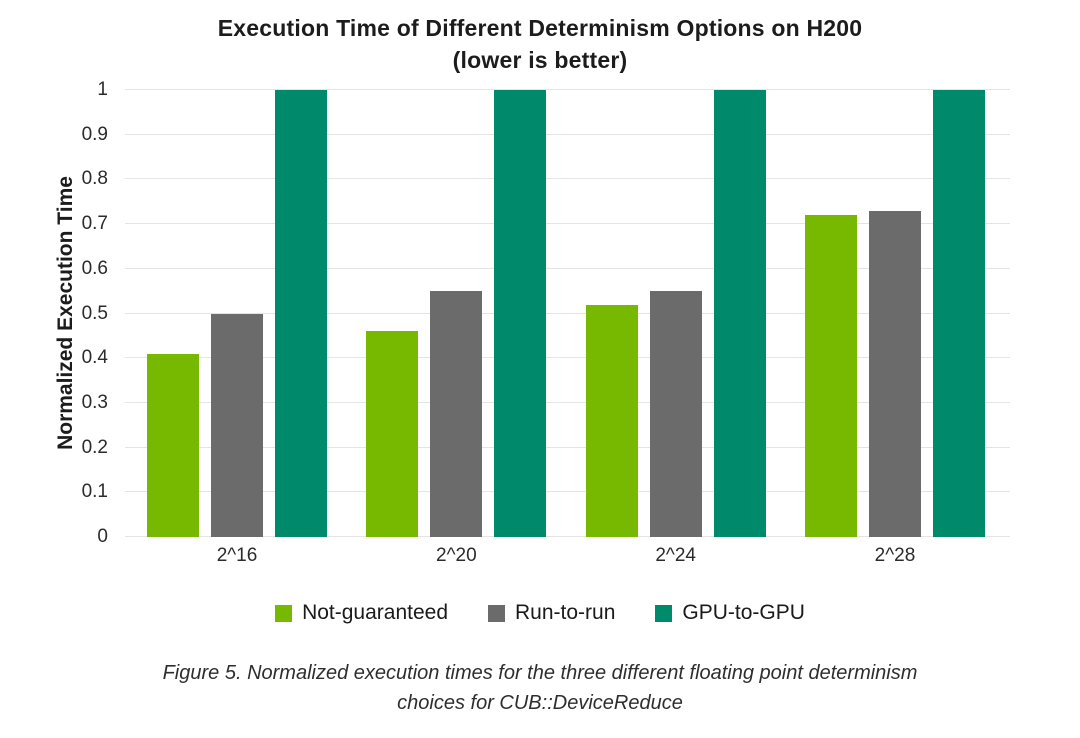 The width and height of the screenshot is (1080, 738). Describe the element at coordinates (94, 313) in the screenshot. I see `y-tick-label-0.5: 0.5` at that location.